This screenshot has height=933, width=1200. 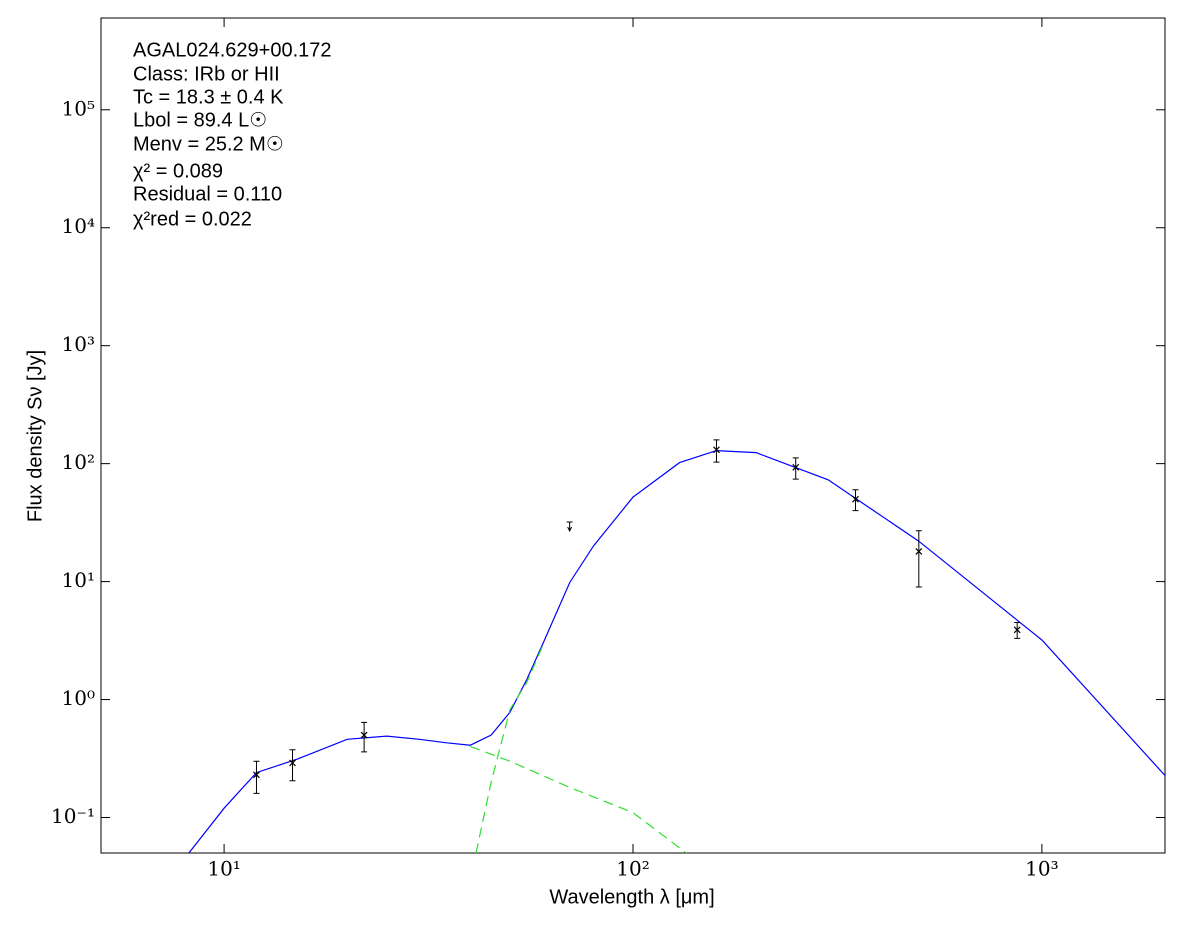 What do you see at coordinates (78, 344) in the screenshot?
I see `y-tick-label: 10³` at bounding box center [78, 344].